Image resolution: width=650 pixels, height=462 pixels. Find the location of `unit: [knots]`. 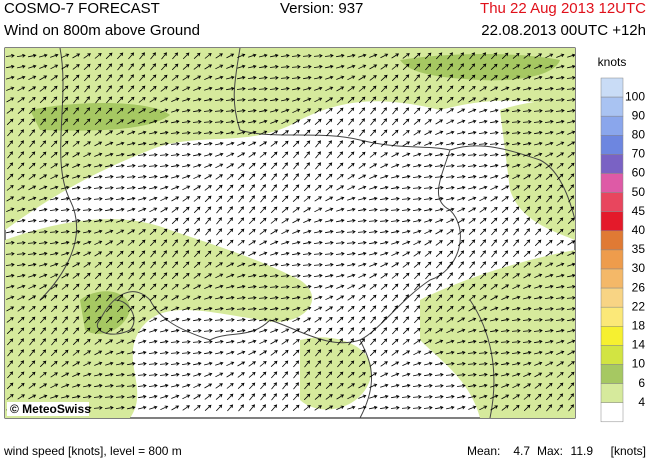

unit: [knots] is located at coordinates (628, 451).